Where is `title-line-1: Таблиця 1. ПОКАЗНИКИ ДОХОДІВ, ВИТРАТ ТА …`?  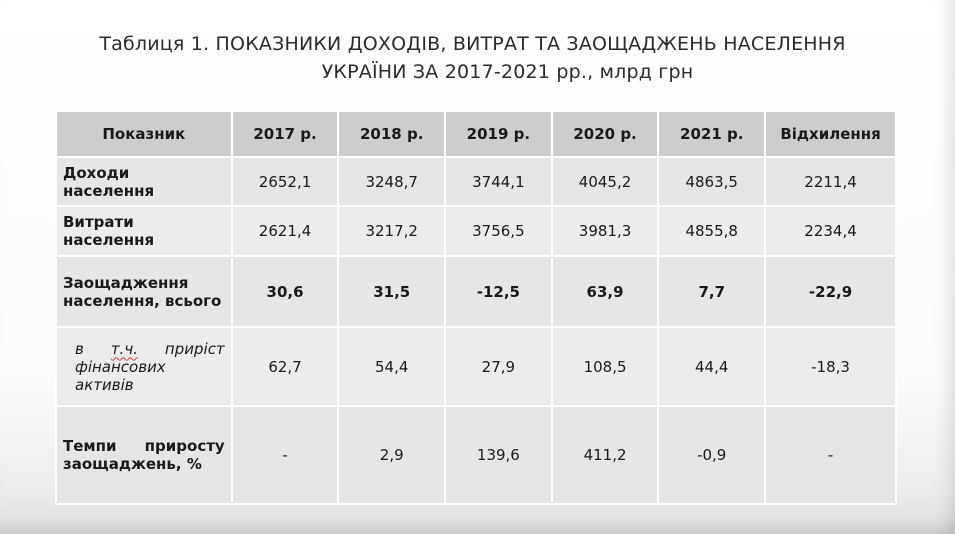
title-line-1: Таблиця 1. ПОКАЗНИКИ ДОХОДІВ, ВИТРАТ ТА … is located at coordinates (472, 44).